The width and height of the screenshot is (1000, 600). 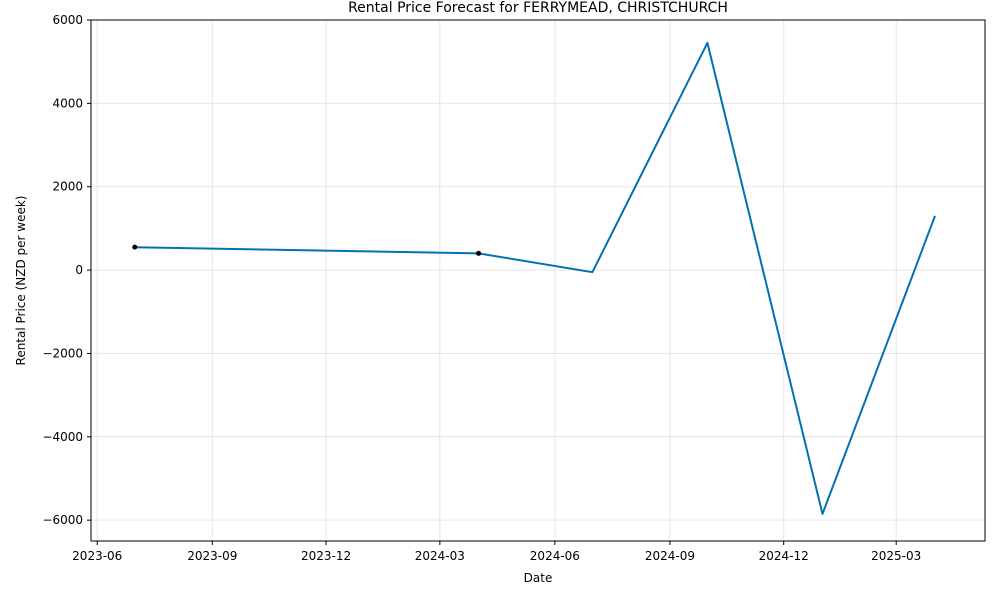 What do you see at coordinates (440, 556) in the screenshot?
I see `x-tick-label: 2024-03` at bounding box center [440, 556].